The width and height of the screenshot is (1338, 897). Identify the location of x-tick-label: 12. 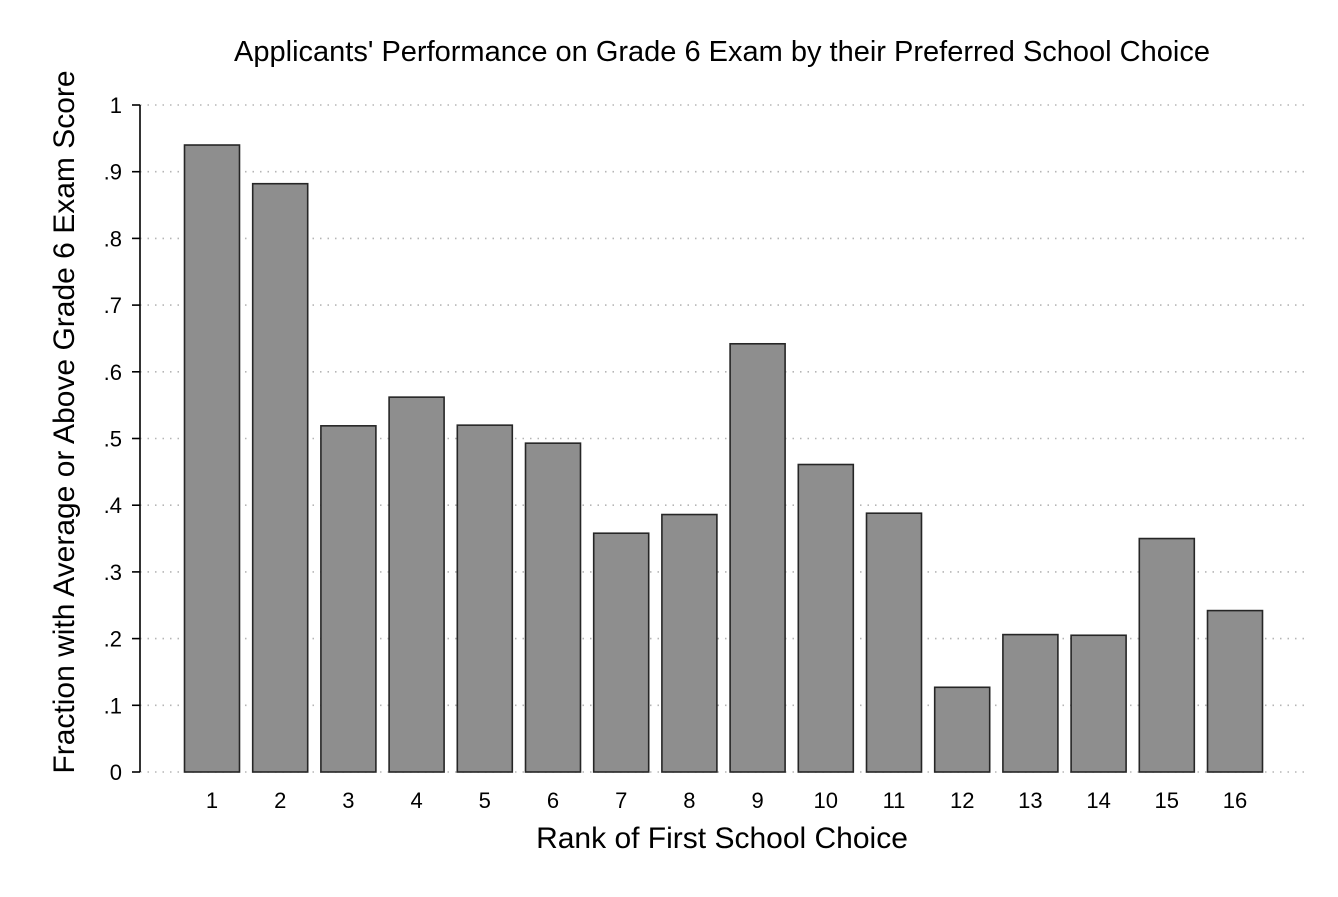
(962, 800).